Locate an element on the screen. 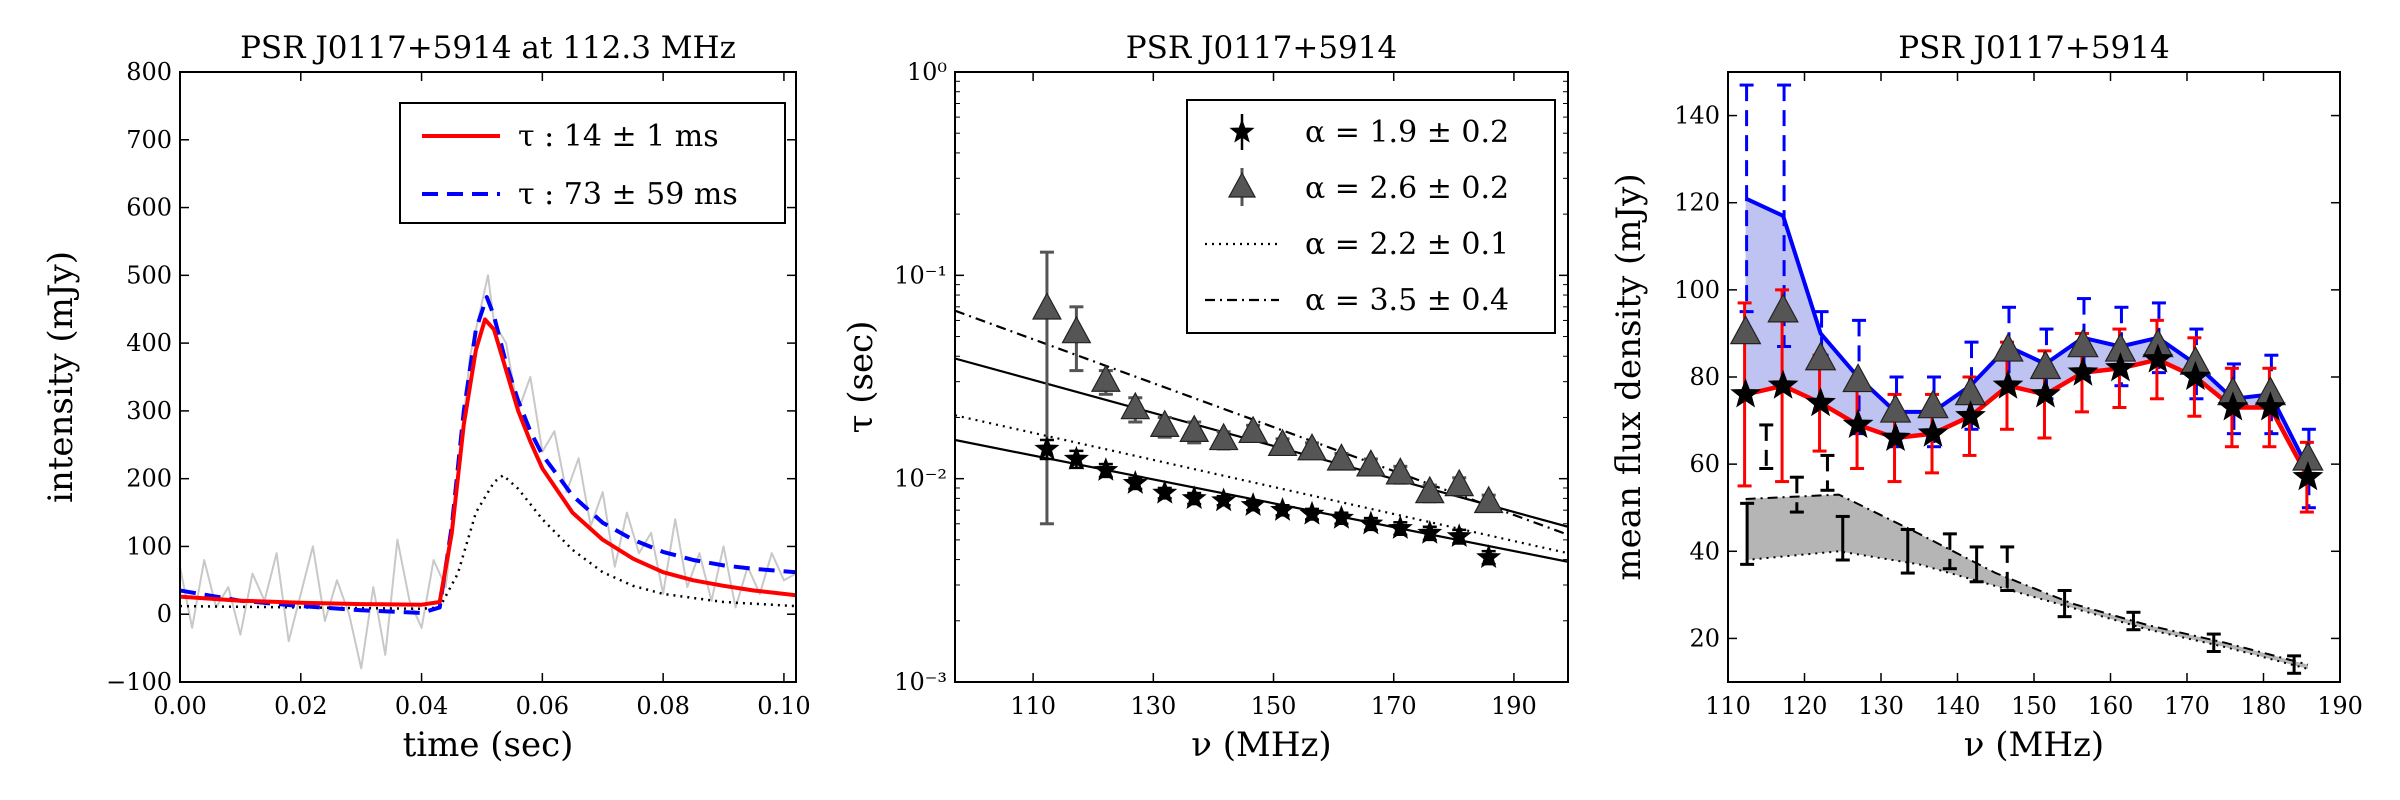 This screenshot has width=2400, height=800. x-tick-label: 0.06 is located at coordinates (542, 706).